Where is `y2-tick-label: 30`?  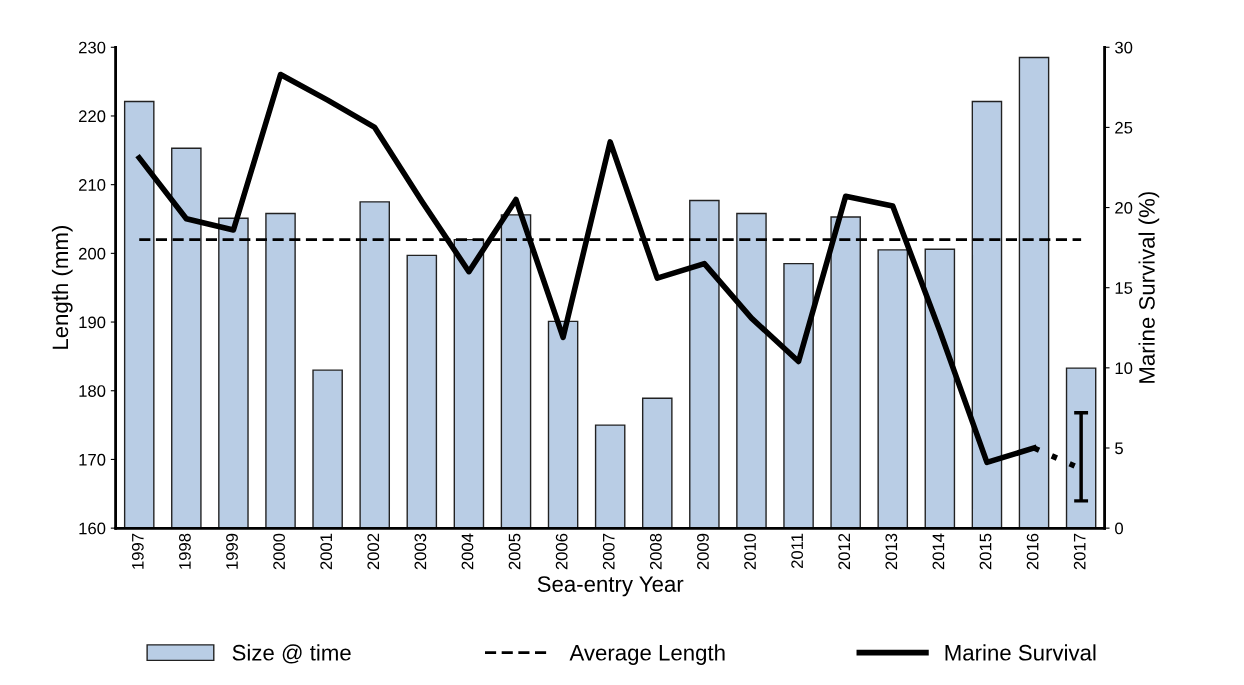
y2-tick-label: 30 is located at coordinates (1124, 47).